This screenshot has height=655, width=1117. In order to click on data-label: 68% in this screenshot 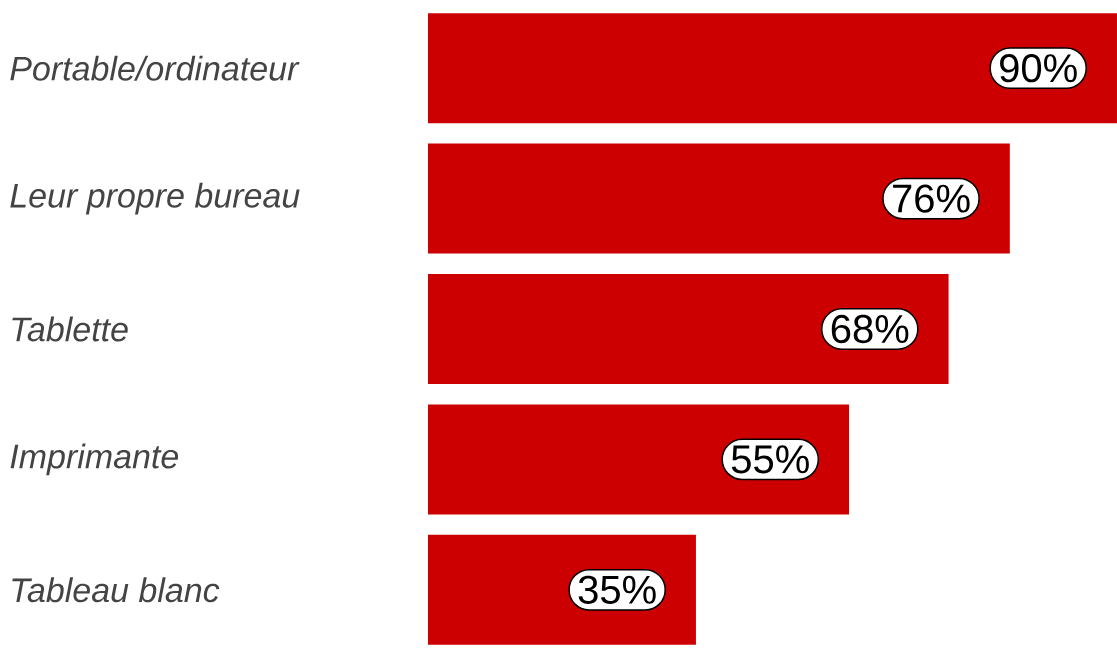, I will do `click(870, 329)`.